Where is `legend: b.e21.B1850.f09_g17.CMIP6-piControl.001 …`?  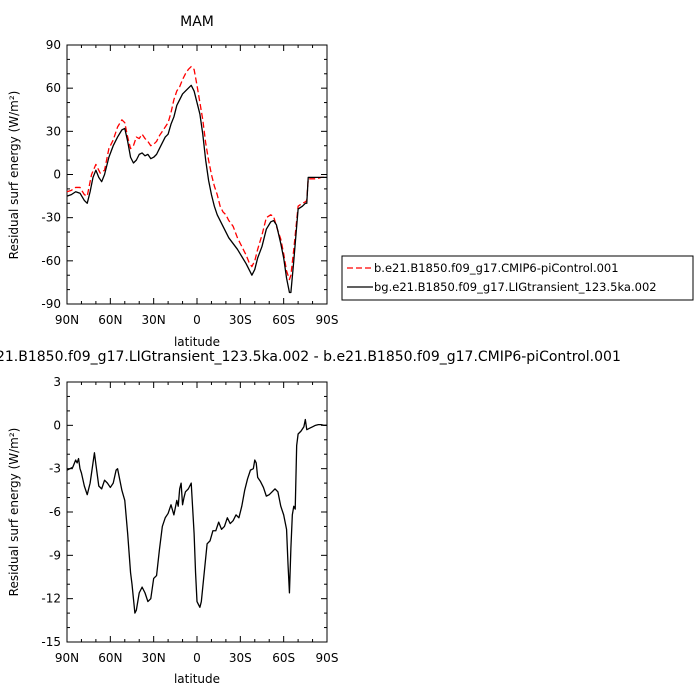
legend: b.e21.B1850.f09_g17.CMIP6-piControl.001 … is located at coordinates (517, 278).